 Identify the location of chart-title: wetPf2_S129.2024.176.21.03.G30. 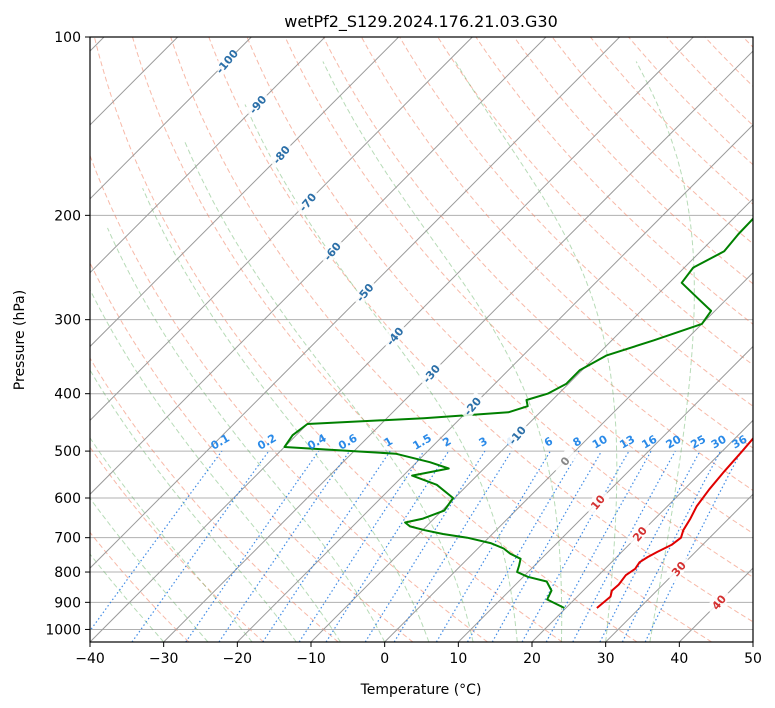
(421, 22).